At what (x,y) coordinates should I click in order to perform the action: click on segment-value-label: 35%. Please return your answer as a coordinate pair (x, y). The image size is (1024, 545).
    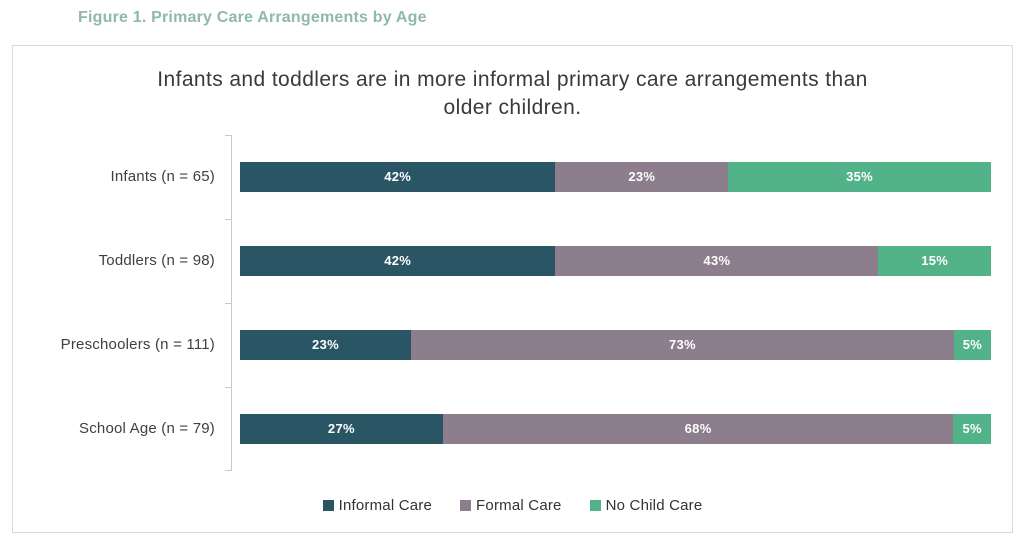
    Looking at the image, I should click on (860, 177).